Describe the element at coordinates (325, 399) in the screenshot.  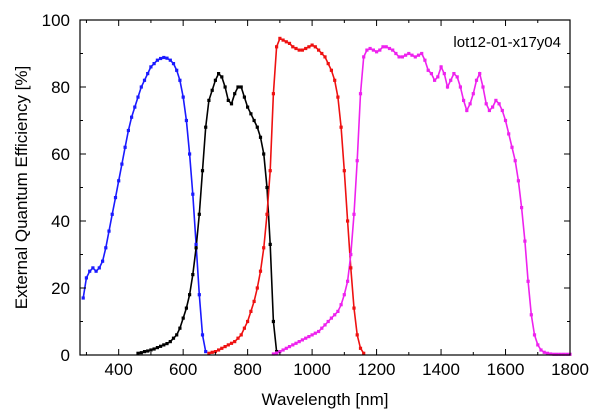
I see `x-axis-label: Wavelength [nm]` at that location.